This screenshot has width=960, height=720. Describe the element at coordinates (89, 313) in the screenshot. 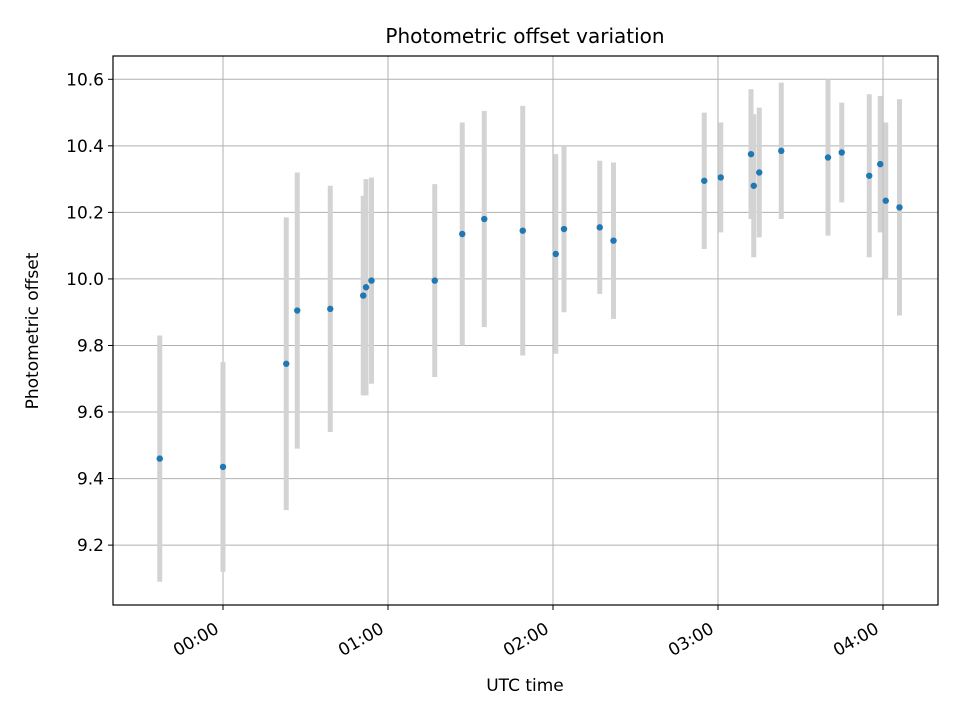

I see `y-axis: 9.2 9.4 9.6 9.8 10.0 10.2 10.4 10.6` at that location.